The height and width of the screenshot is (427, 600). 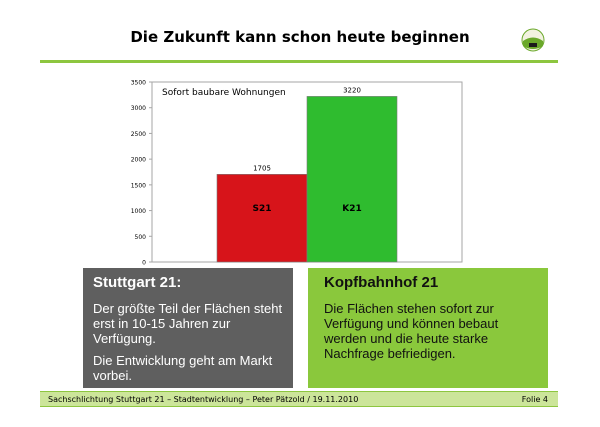 What do you see at coordinates (352, 90) in the screenshot?
I see `bar-value-label: 3220` at bounding box center [352, 90].